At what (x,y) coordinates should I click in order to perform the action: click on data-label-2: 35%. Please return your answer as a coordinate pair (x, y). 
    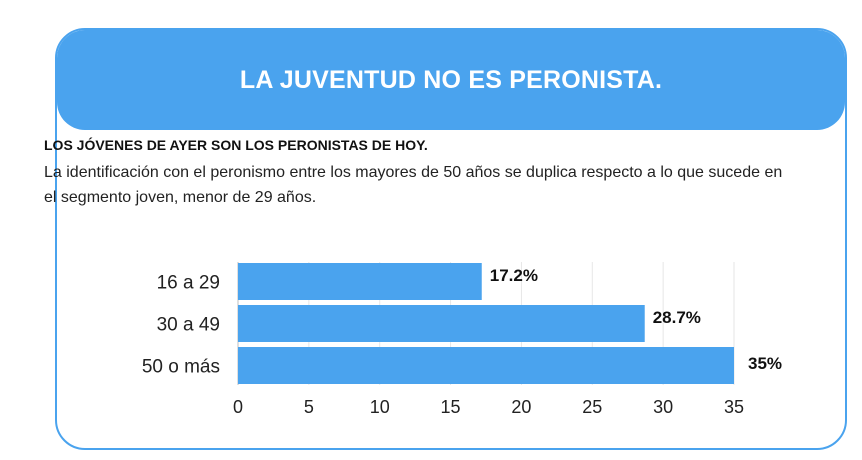
    Looking at the image, I should click on (765, 363).